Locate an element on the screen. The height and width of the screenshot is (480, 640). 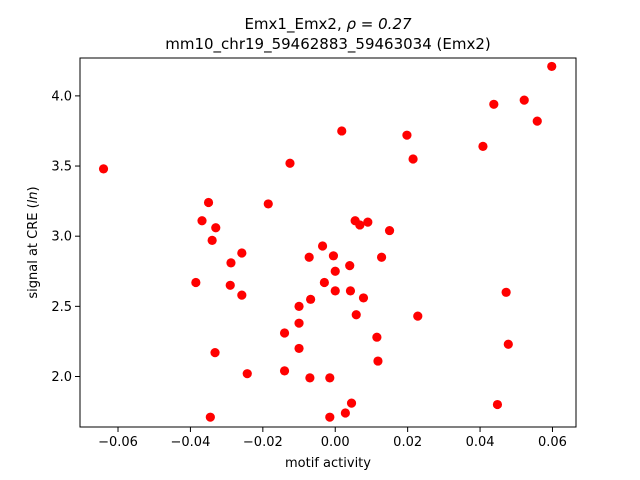
y-axis-label-suffix: ) is located at coordinates (33, 188).